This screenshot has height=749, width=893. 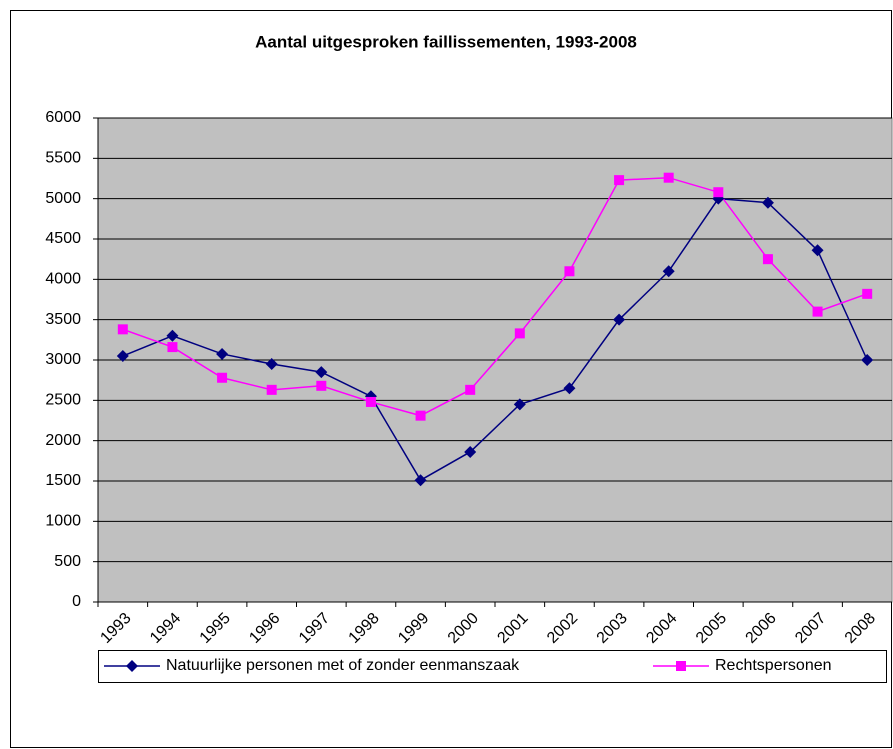 I want to click on y-tick-label: 2500, so click(x=63, y=400).